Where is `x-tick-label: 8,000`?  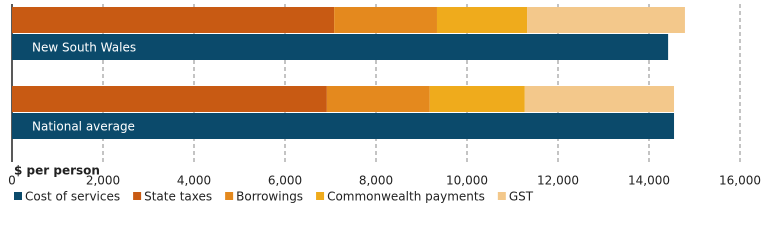 x-tick-label: 8,000 is located at coordinates (376, 181).